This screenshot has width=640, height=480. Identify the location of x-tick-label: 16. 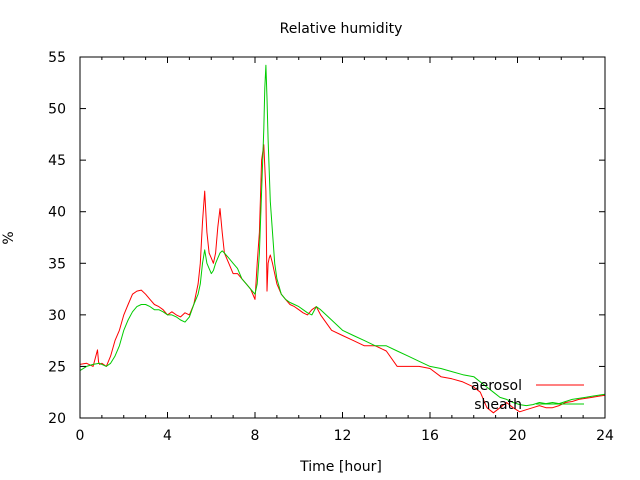
(430, 436).